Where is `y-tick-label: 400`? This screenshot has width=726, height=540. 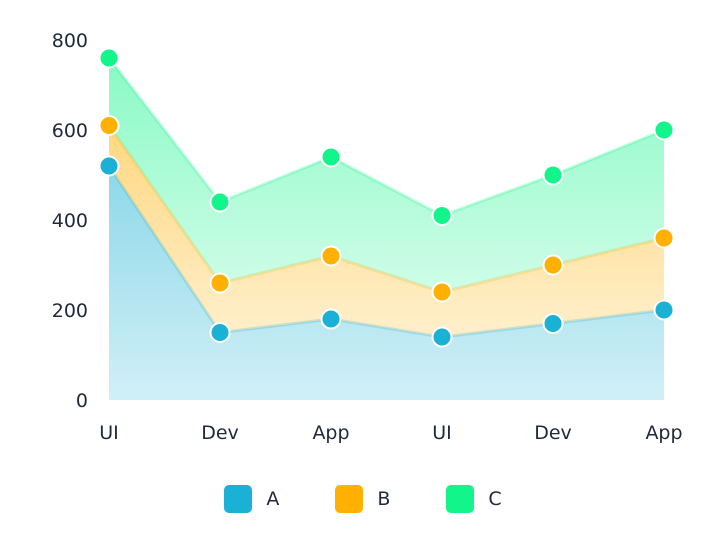
y-tick-label: 400 is located at coordinates (70, 221).